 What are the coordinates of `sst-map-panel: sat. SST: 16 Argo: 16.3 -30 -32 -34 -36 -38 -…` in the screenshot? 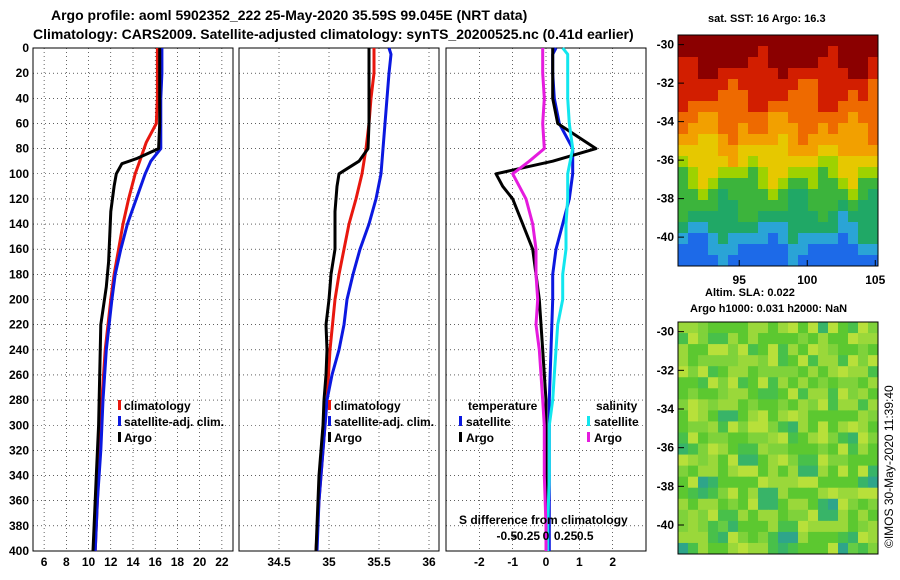 It's located at (771, 150).